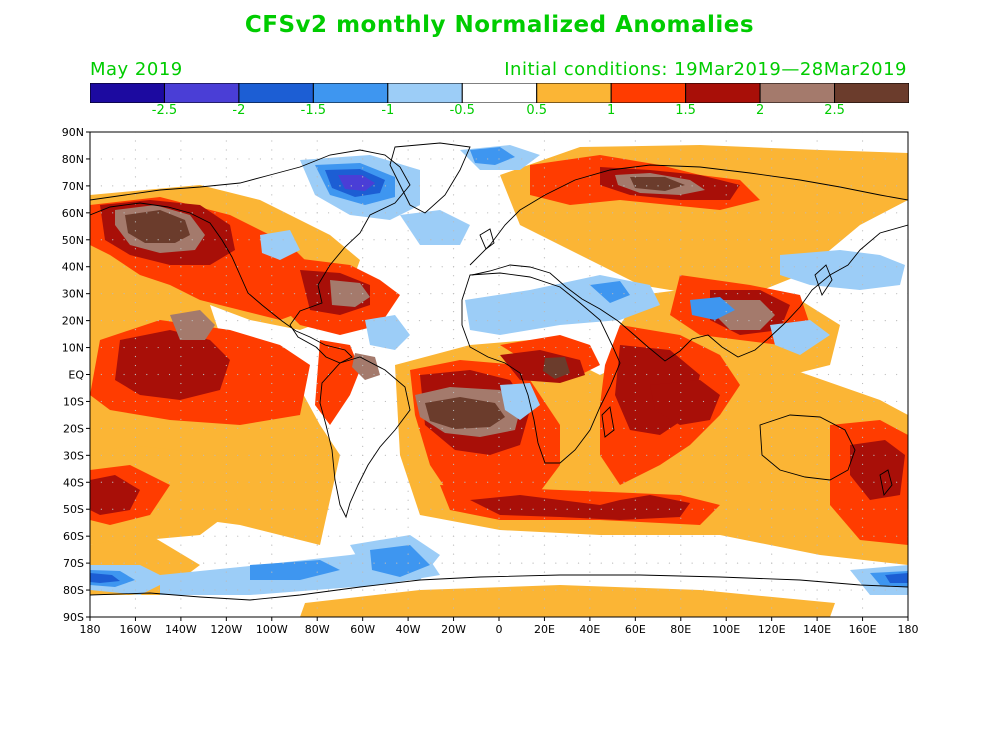 The height and width of the screenshot is (750, 999). I want to click on australia-outline, so click(807, 447).